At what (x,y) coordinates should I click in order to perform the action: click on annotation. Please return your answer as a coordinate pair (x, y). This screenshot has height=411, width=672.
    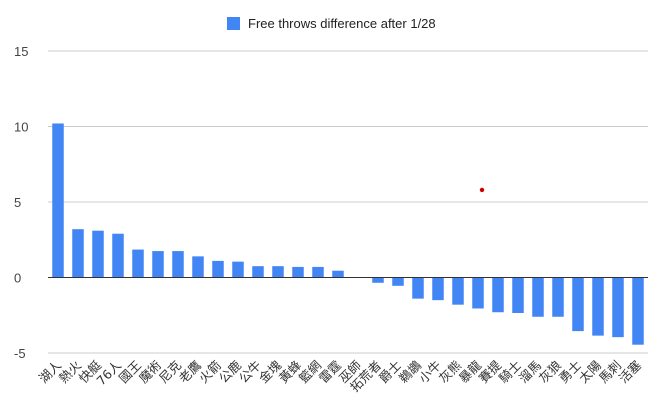
    Looking at the image, I should click on (482, 190).